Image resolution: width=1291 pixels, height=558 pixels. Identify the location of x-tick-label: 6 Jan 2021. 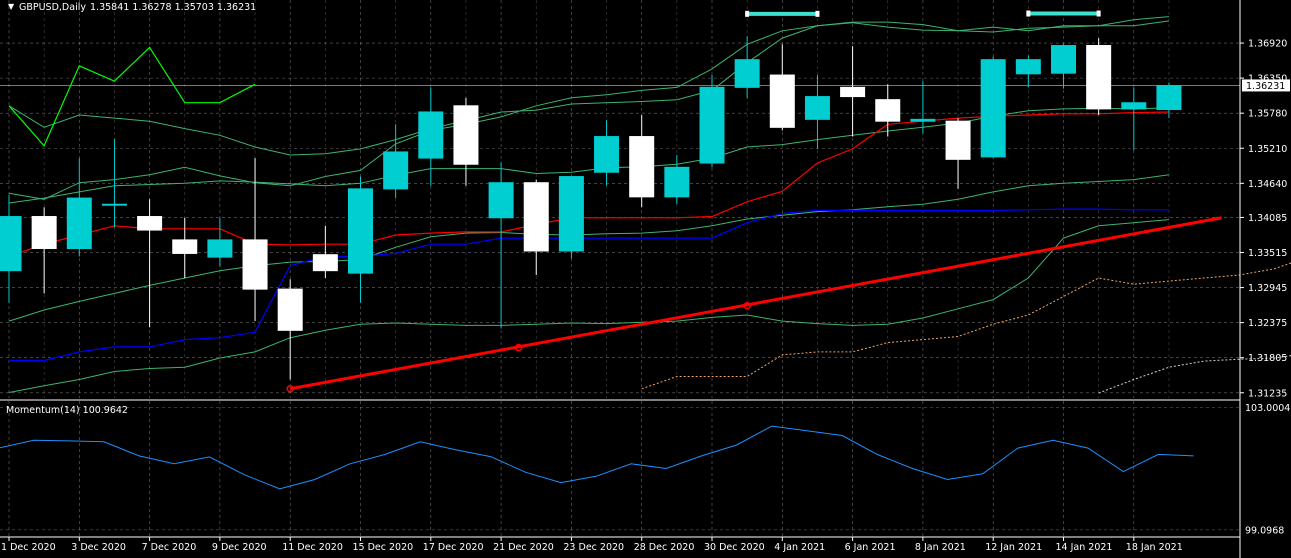
(870, 547).